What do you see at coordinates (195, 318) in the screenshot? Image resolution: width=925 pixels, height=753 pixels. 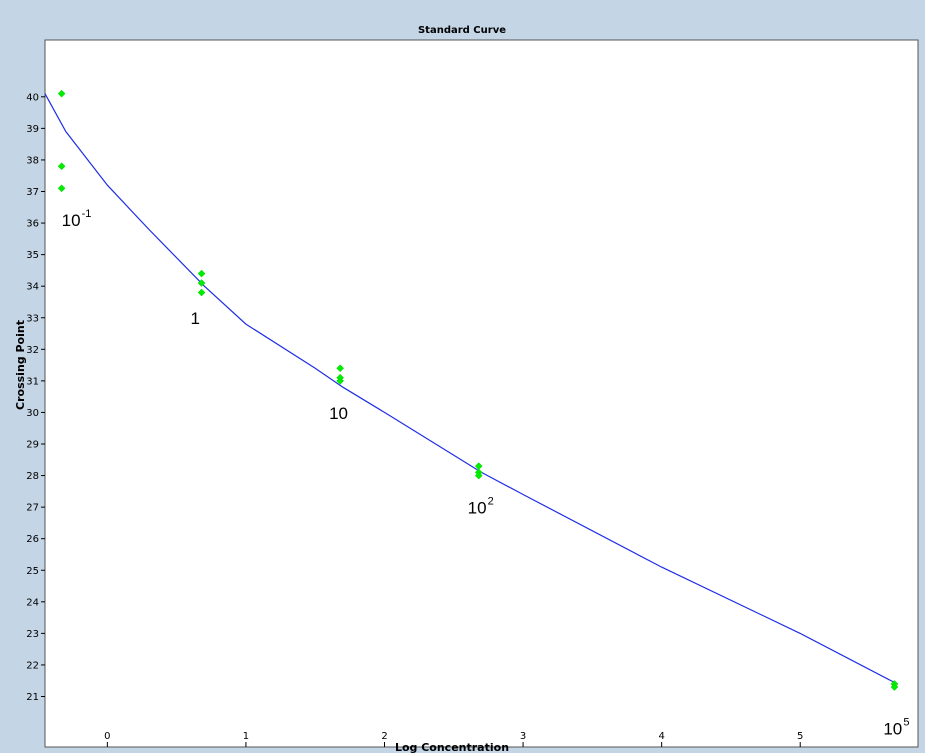 I see `concentration-label: 1` at bounding box center [195, 318].